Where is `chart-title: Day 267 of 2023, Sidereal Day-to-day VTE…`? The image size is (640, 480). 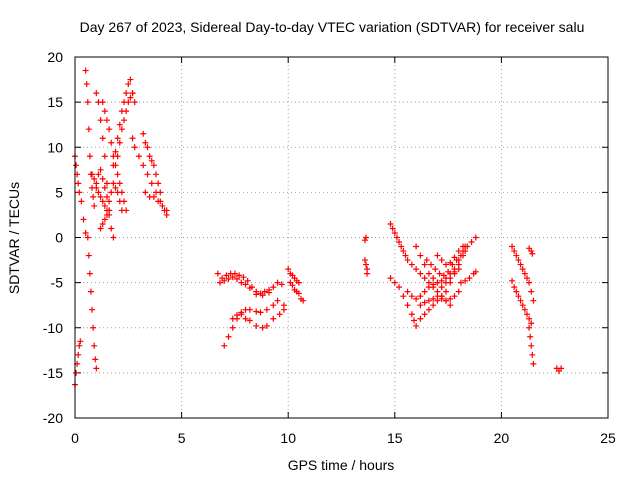
chart-title: Day 267 of 2023, Sidereal Day-to-day VTE… is located at coordinates (332, 27).